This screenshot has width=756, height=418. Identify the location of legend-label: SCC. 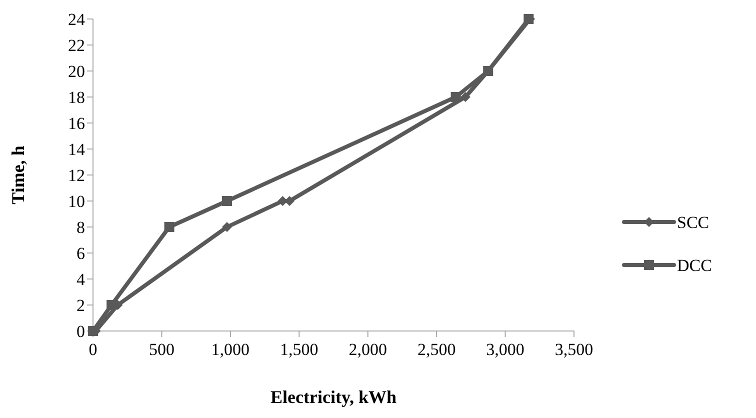
(693, 222).